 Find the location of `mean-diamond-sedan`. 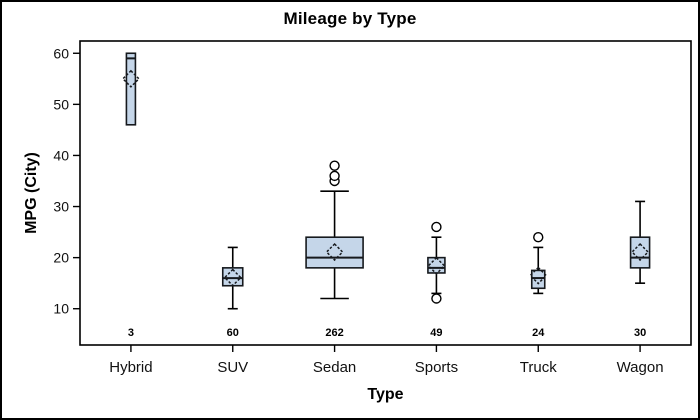

mean-diamond-sedan is located at coordinates (334, 252).